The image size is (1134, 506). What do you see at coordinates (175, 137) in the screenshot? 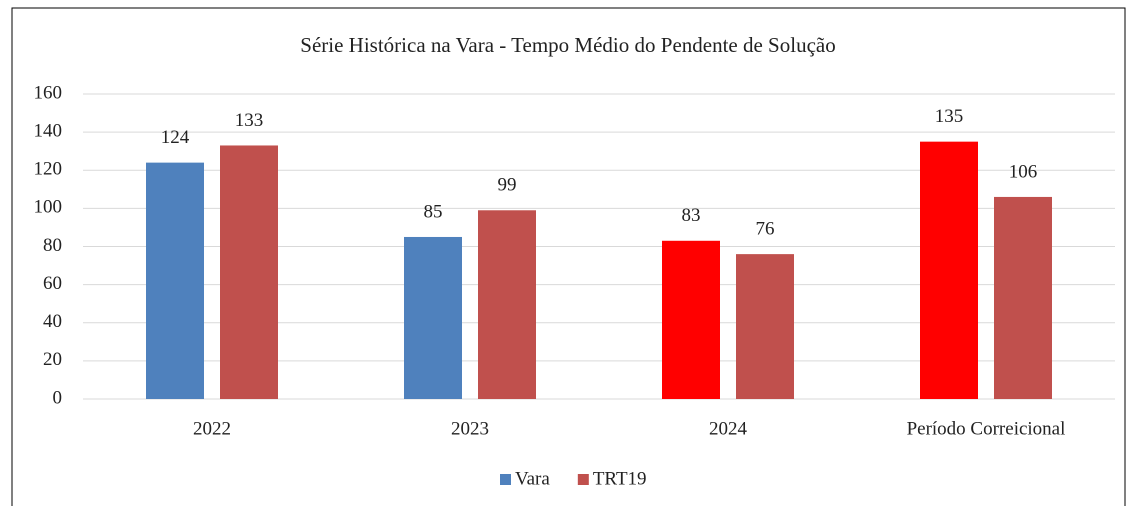
I see `data-label: 124` at bounding box center [175, 137].